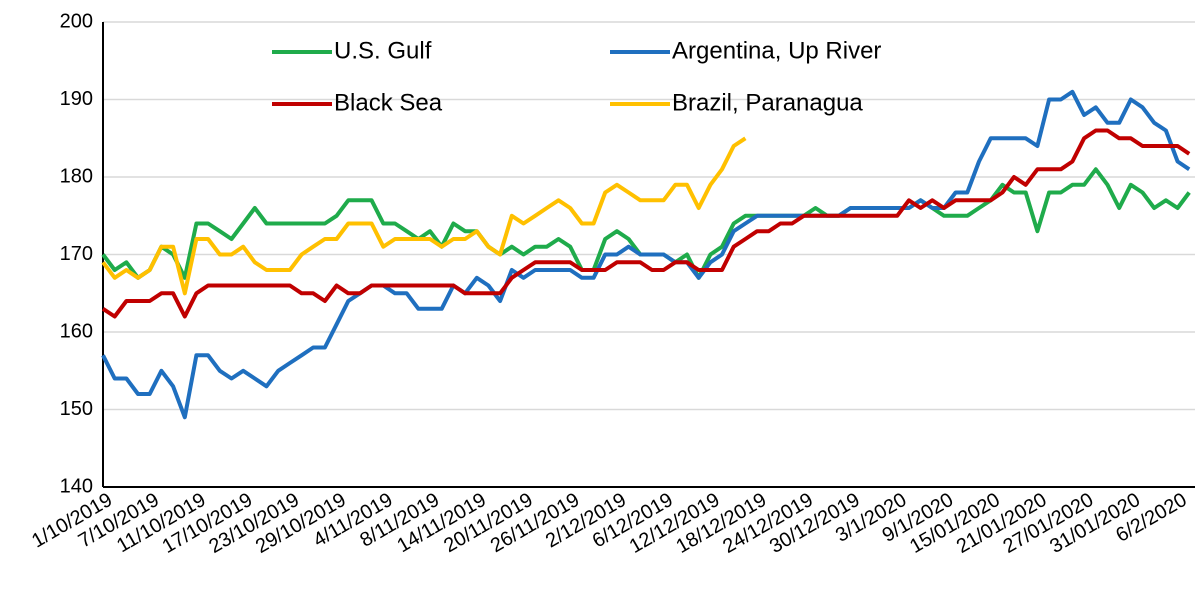  I want to click on legend-label: Argentina, Up River, so click(776, 50).